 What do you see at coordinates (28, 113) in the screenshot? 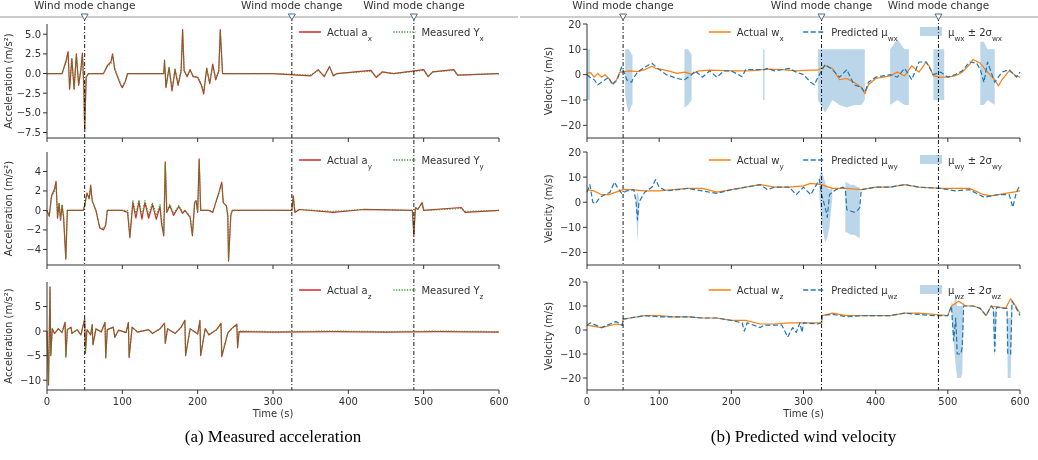
I see `y-tick-label: −5.0` at bounding box center [28, 113].